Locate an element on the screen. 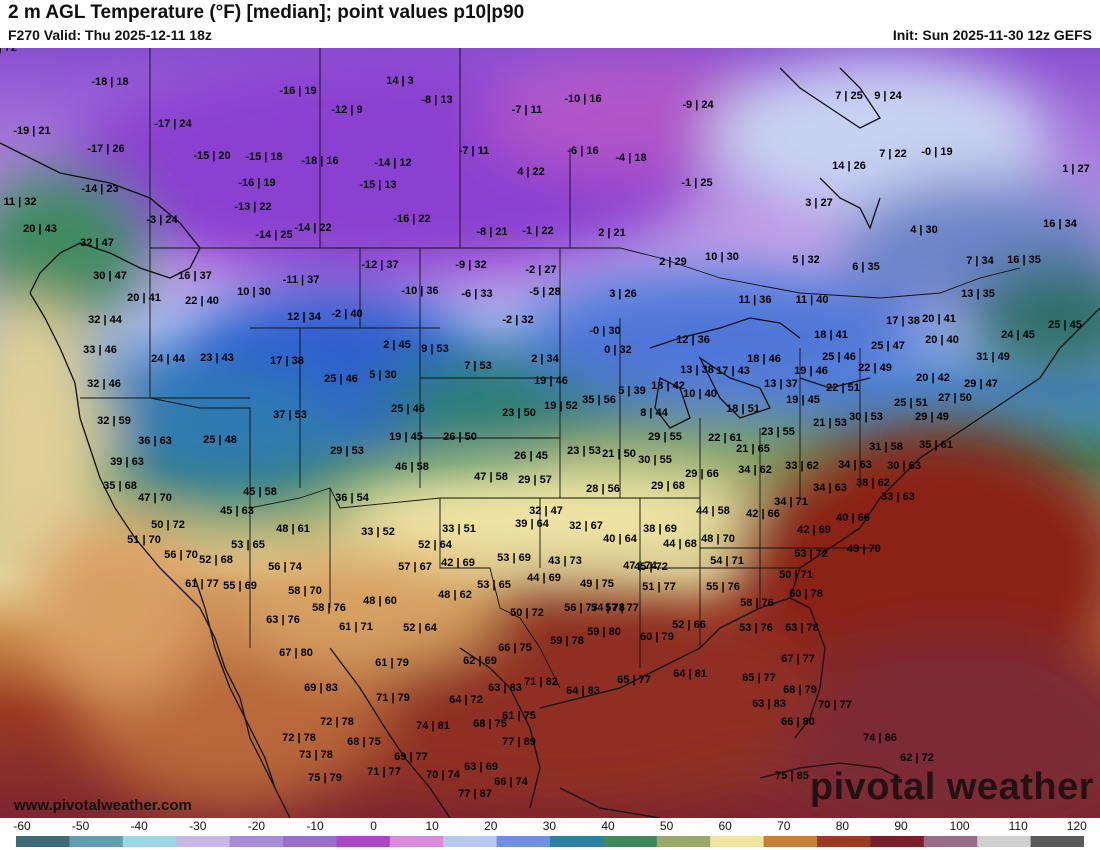 The height and width of the screenshot is (850, 1100). colorbar-tick-label: 60 is located at coordinates (725, 826).